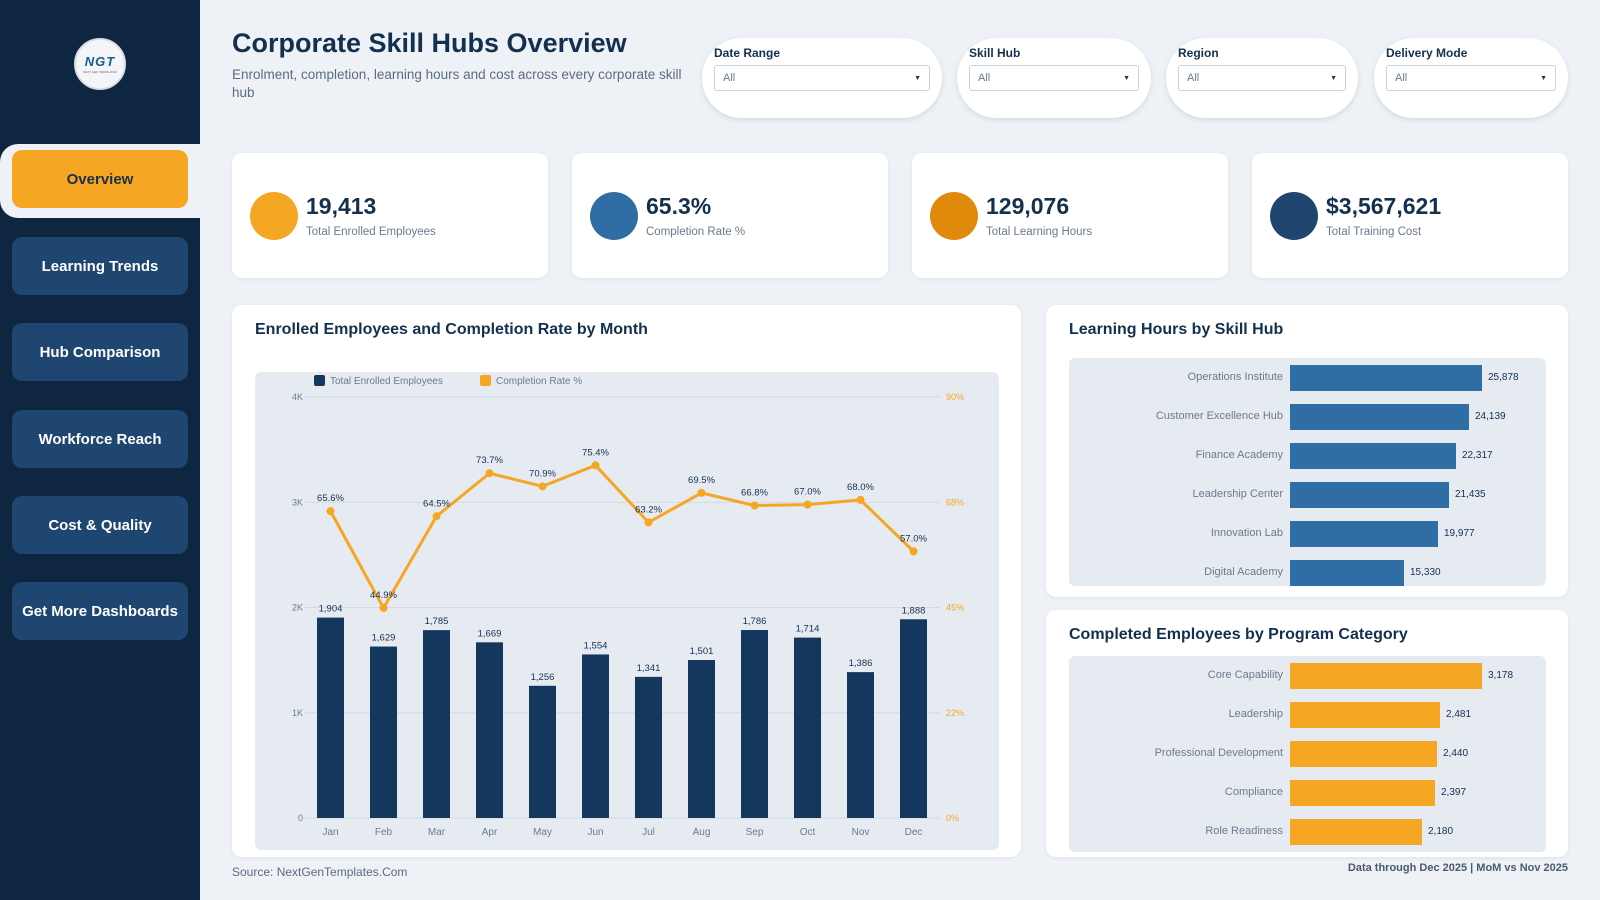 This screenshot has height=900, width=1600. What do you see at coordinates (437, 621) in the screenshot?
I see `bar-data-label: 1,785` at bounding box center [437, 621].